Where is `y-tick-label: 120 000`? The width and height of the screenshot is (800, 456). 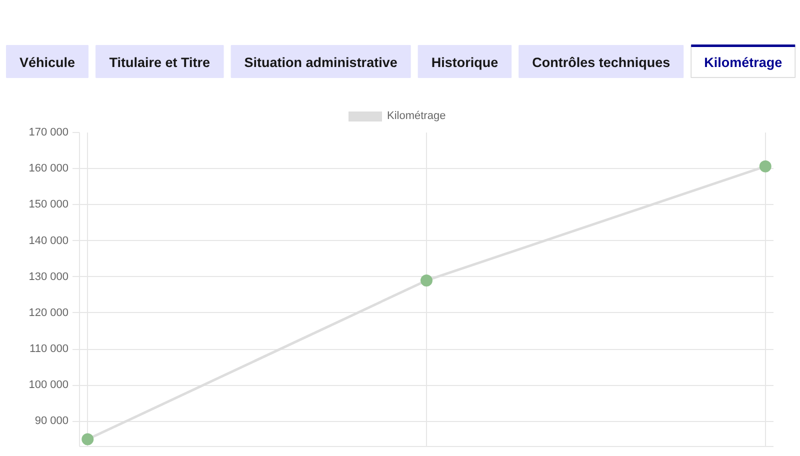
y-tick-label: 120 000 is located at coordinates (48, 312).